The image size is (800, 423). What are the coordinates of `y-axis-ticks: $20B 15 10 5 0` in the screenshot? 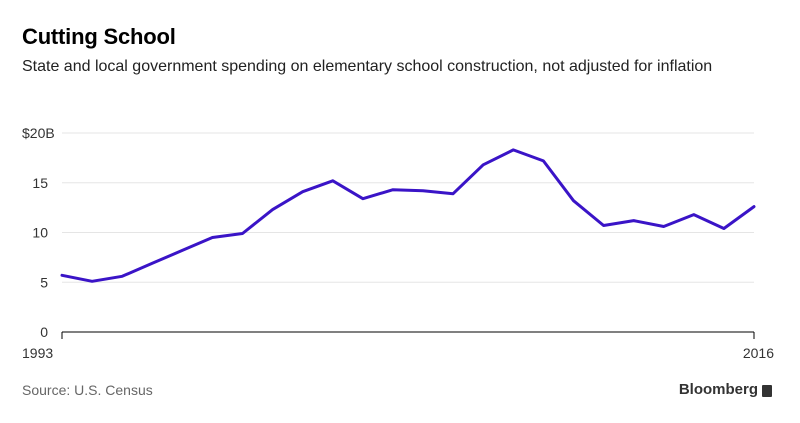 It's located at (38, 232).